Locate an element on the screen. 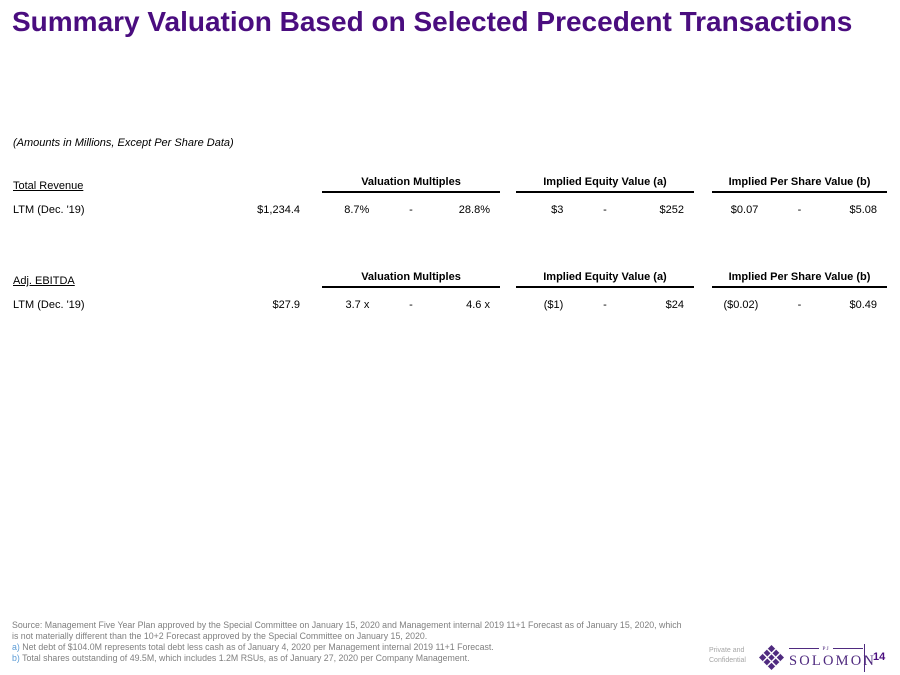  logo-name-text: SOLOMON is located at coordinates (833, 660).